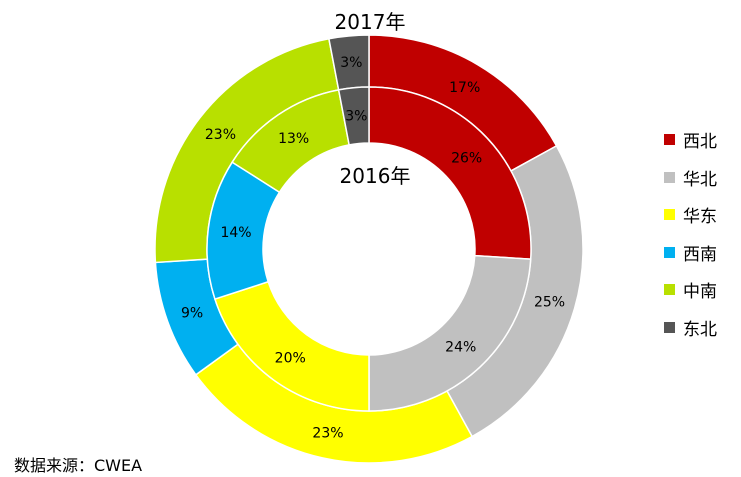 This screenshot has height=477, width=741. What do you see at coordinates (293, 139) in the screenshot?
I see `inner-slice-label-4: 13%` at bounding box center [293, 139].